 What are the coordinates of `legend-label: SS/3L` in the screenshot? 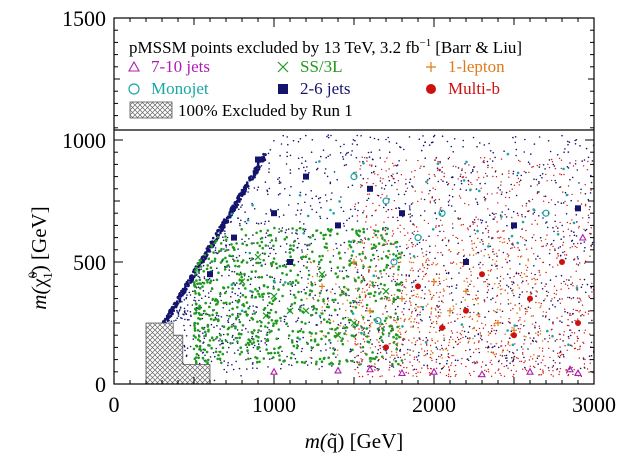 It's located at (321, 66).